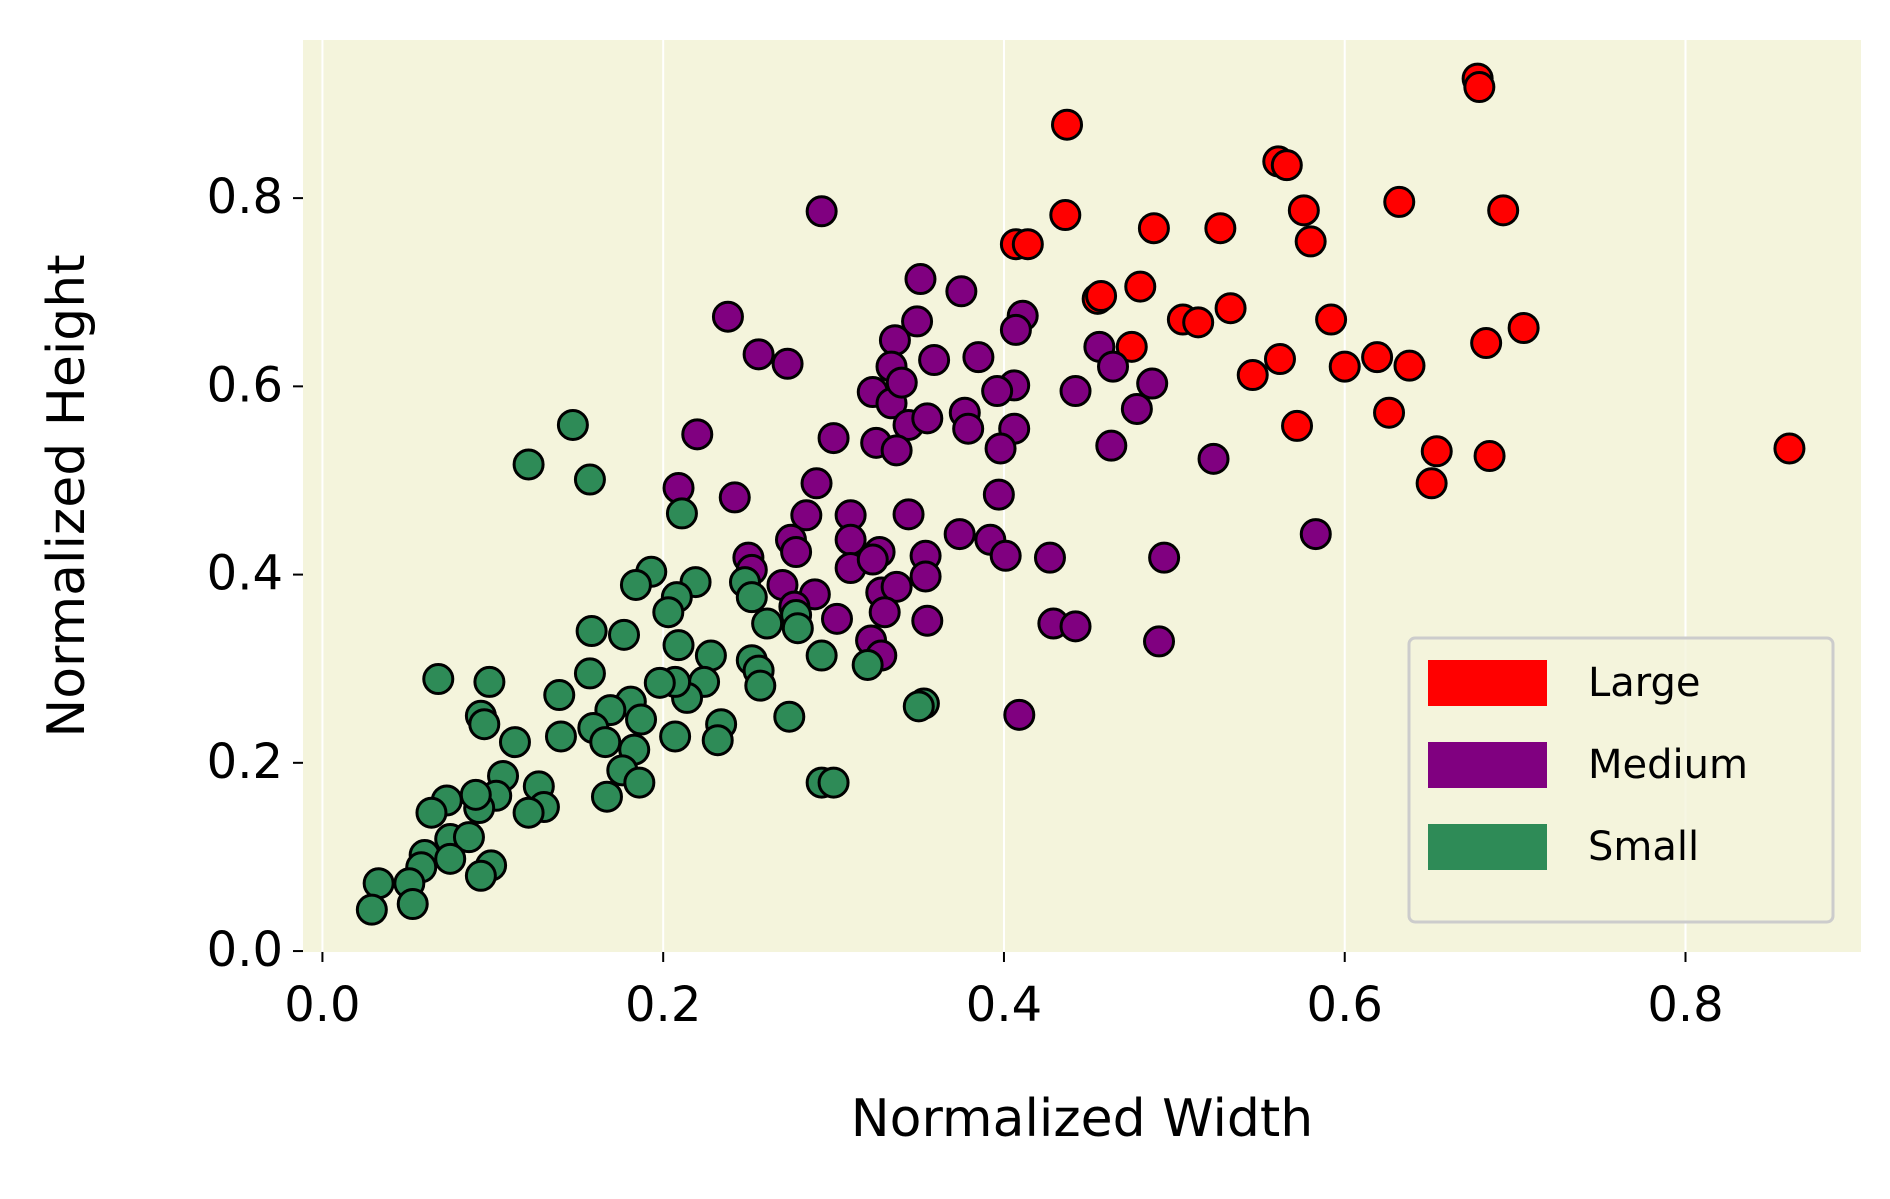  What do you see at coordinates (1004, 1005) in the screenshot?
I see `x-tick-label: 0.4` at bounding box center [1004, 1005].